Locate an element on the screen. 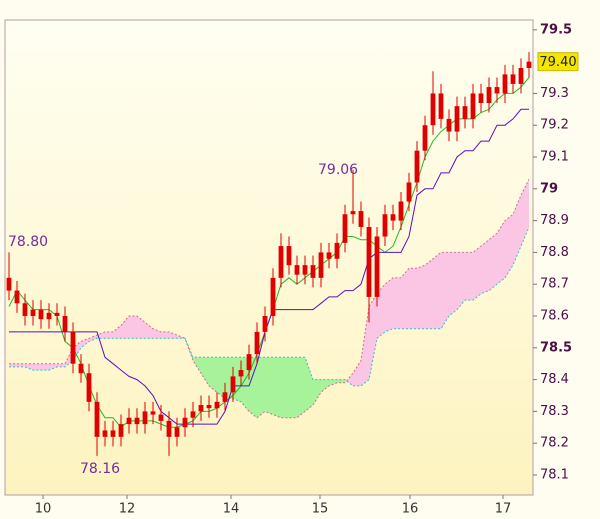  annotation: 78.80 is located at coordinates (28, 242).